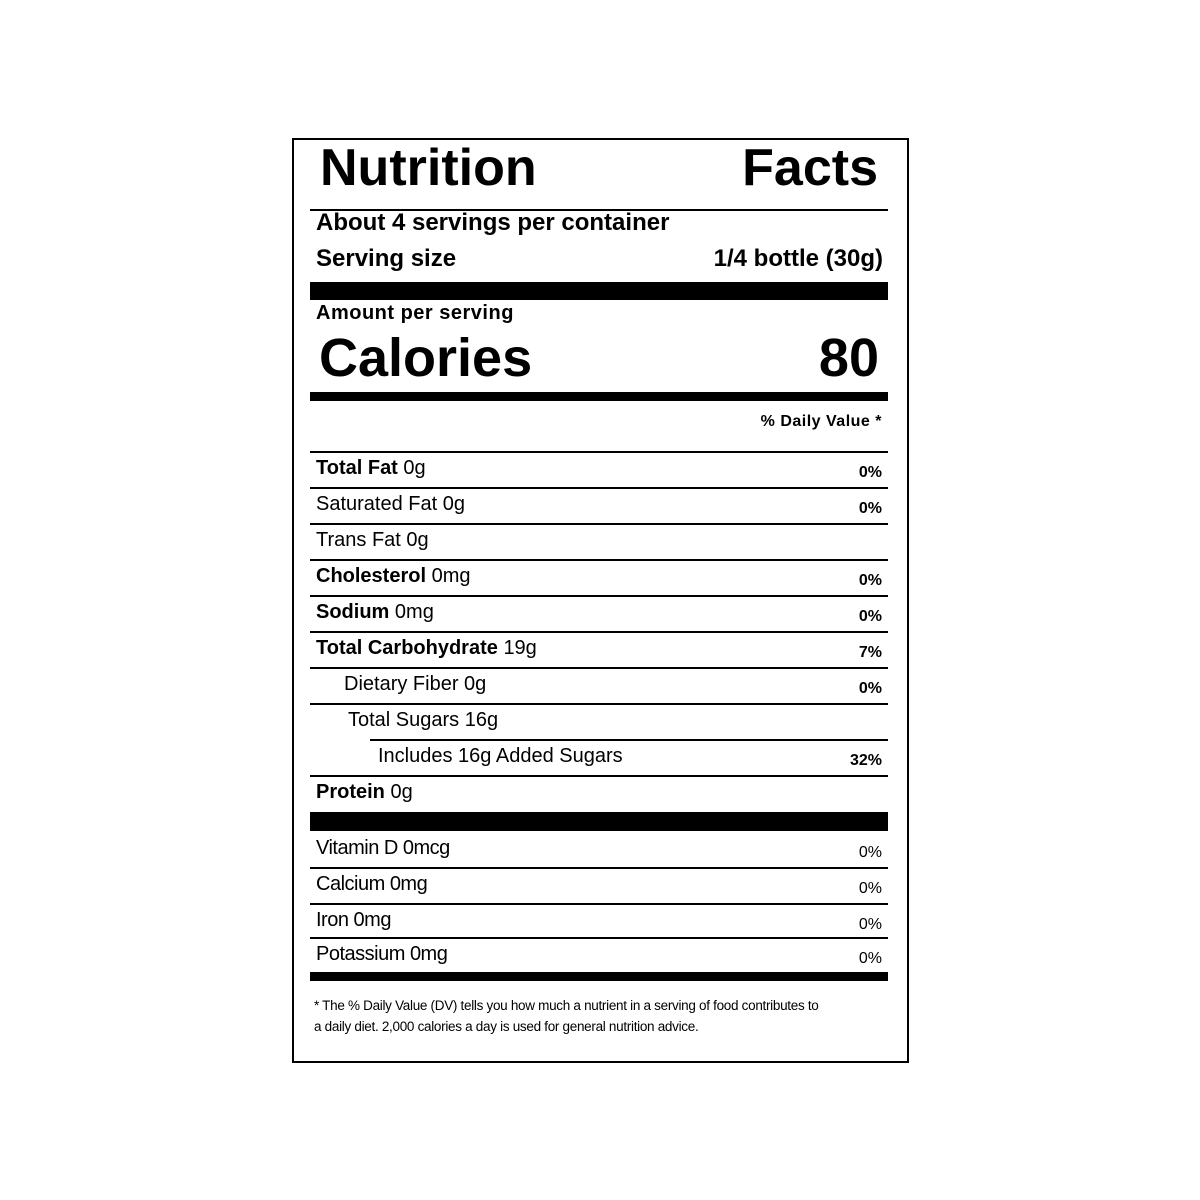 This screenshot has width=1200, height=1200. I want to click on nutrient-amount: 16g, so click(481, 720).